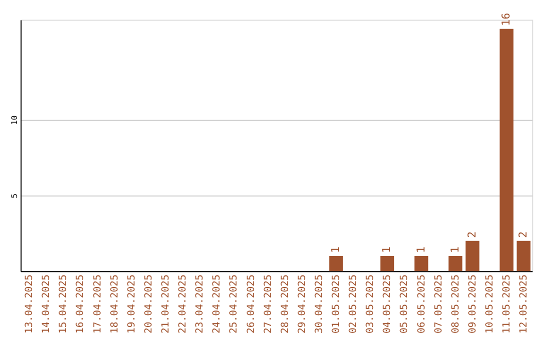 Image resolution: width=540 pixels, height=340 pixels. What do you see at coordinates (166, 304) in the screenshot?
I see `x-tick-label: 21.04.2025` at bounding box center [166, 304].